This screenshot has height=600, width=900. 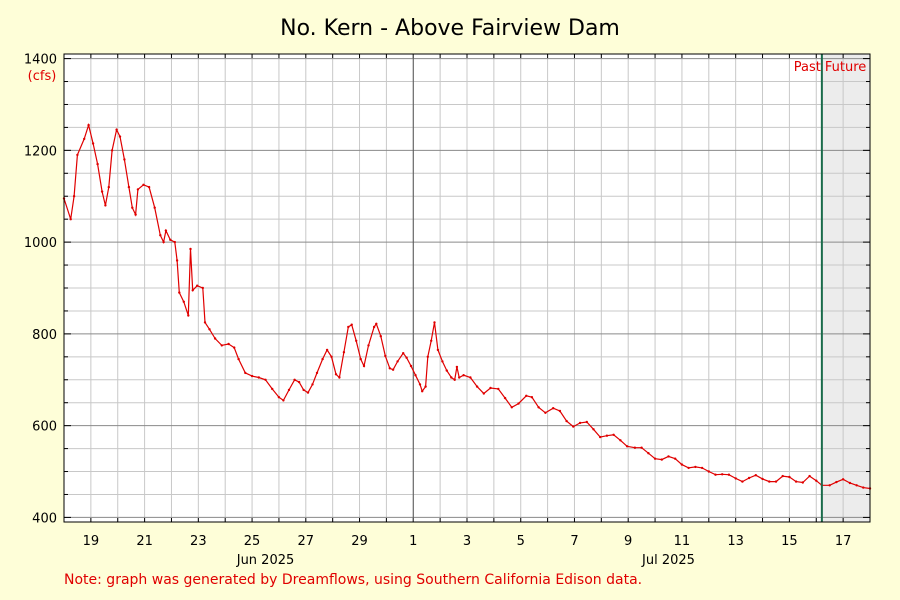 I want to click on y-axis-unit-label: (cfs), so click(x=42, y=76).